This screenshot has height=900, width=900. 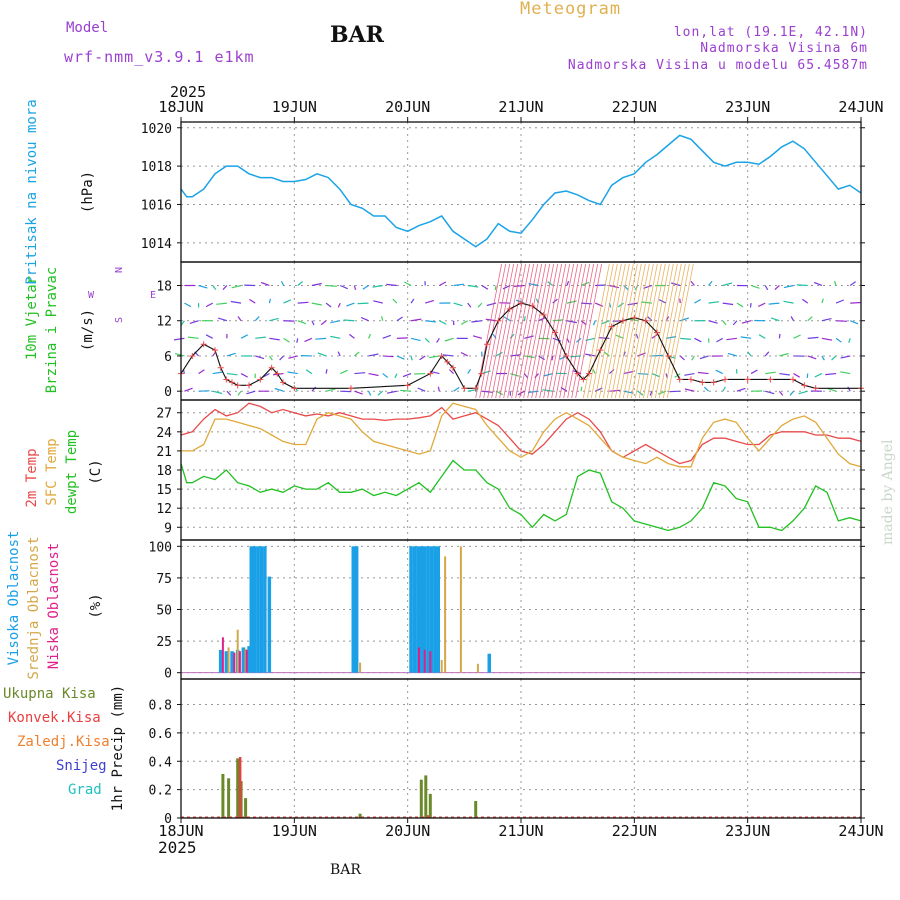 What do you see at coordinates (153, 295) in the screenshot?
I see `wind-dir-east: E` at bounding box center [153, 295].